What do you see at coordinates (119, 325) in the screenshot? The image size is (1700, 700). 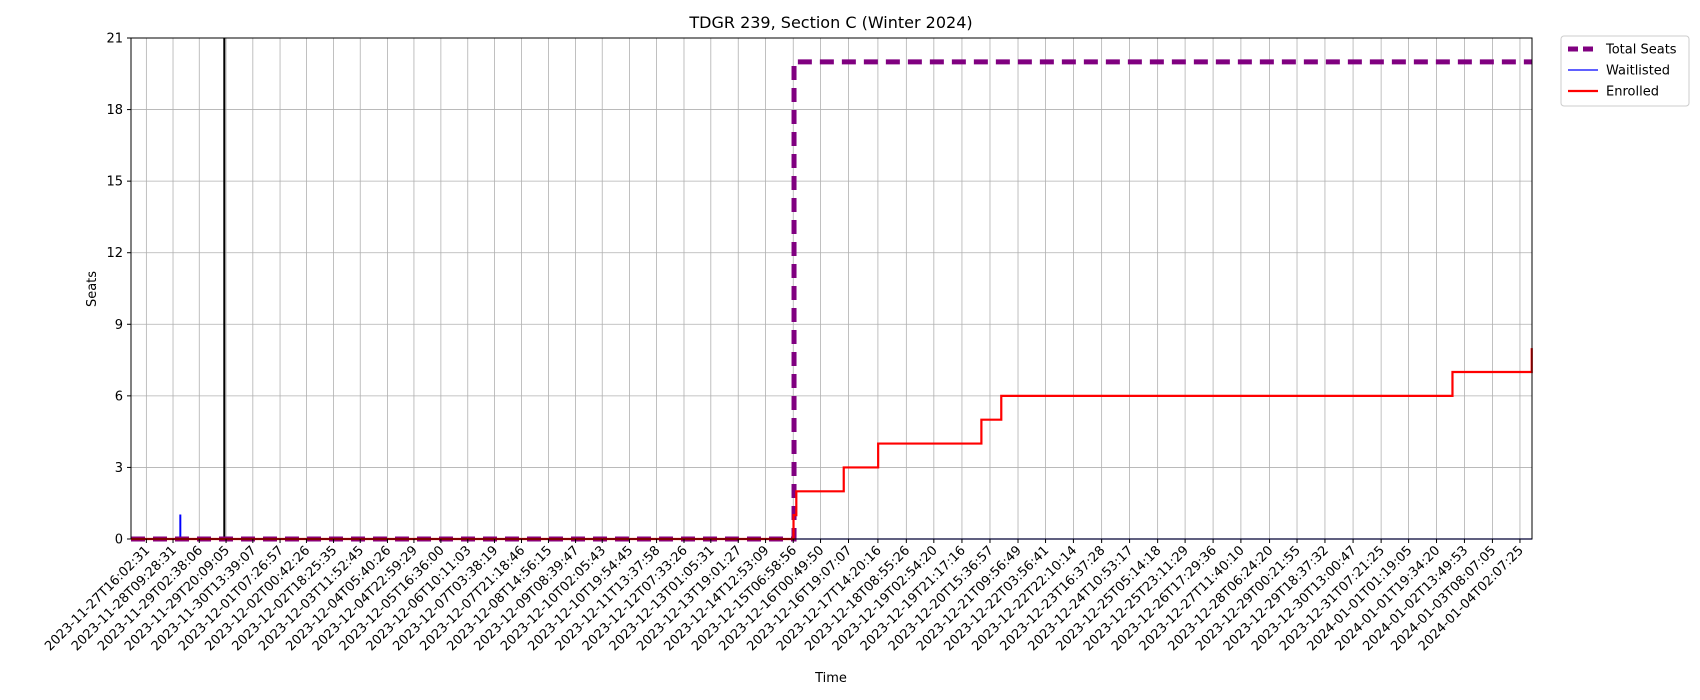 I see `y-tick-label: 9` at bounding box center [119, 325].